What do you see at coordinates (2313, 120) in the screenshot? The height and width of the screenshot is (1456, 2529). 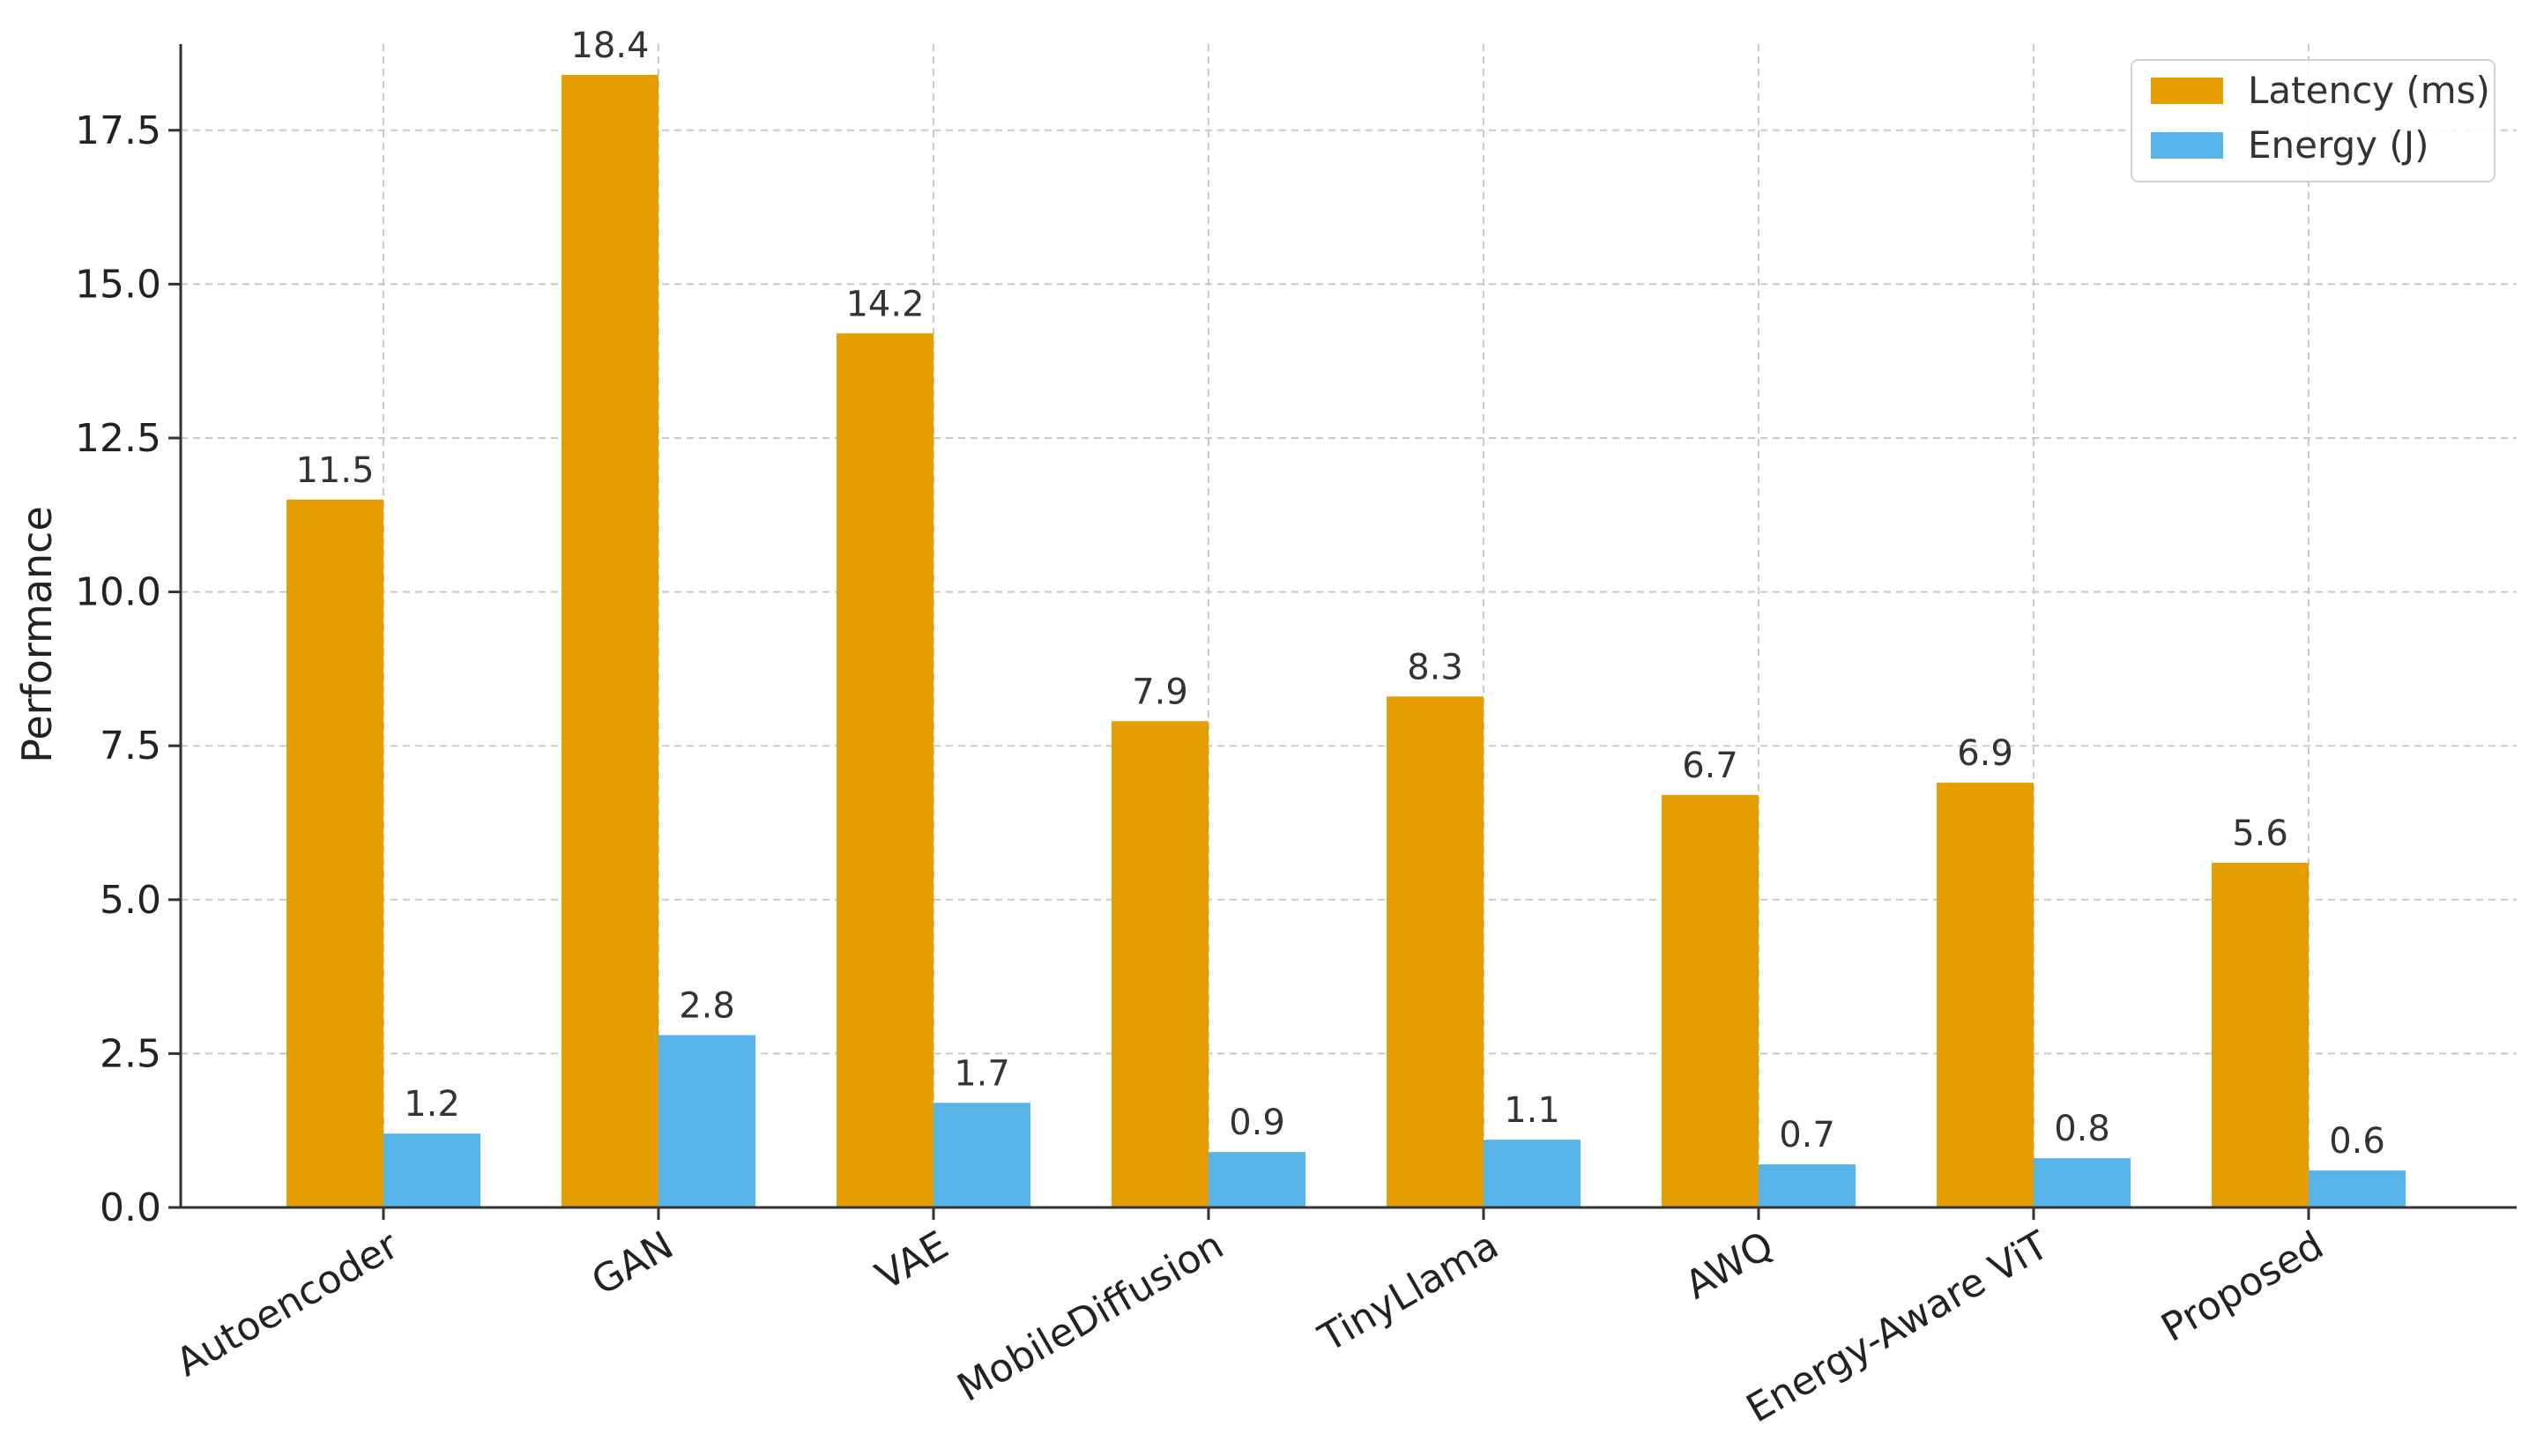 I see `legend: Latency (ms) Energy (J)` at bounding box center [2313, 120].